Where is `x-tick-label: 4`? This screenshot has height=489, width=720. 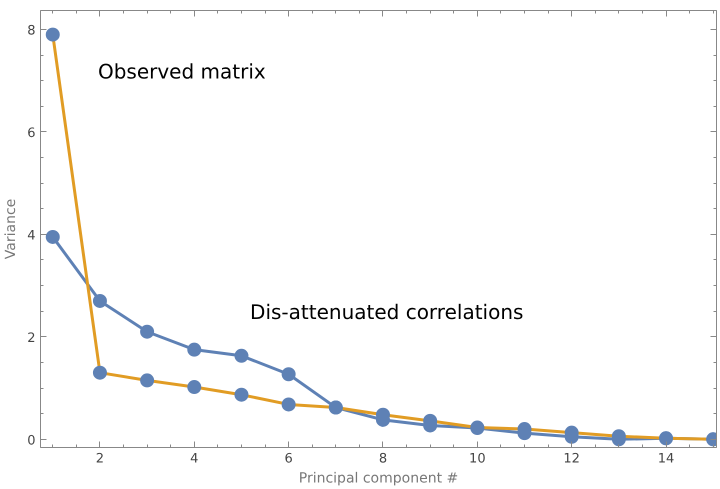
x-tick-label: 4 is located at coordinates (194, 459).